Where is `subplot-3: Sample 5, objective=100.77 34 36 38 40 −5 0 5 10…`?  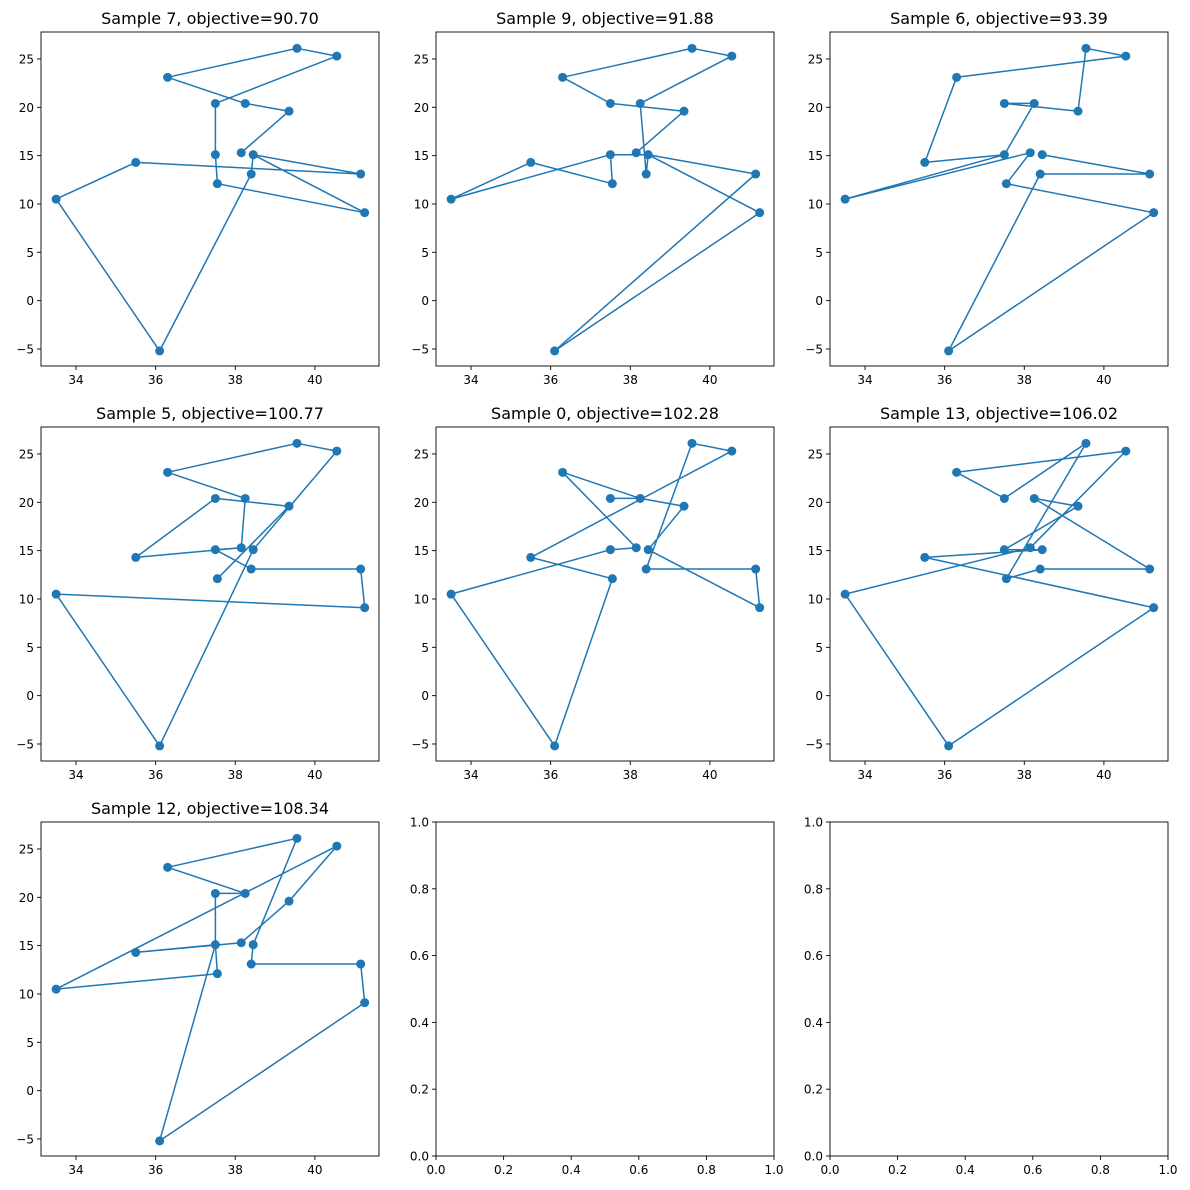
subplot-3: Sample 5, objective=100.77 34 36 38 40 −5 0 5 10… is located at coordinates (198, 593).